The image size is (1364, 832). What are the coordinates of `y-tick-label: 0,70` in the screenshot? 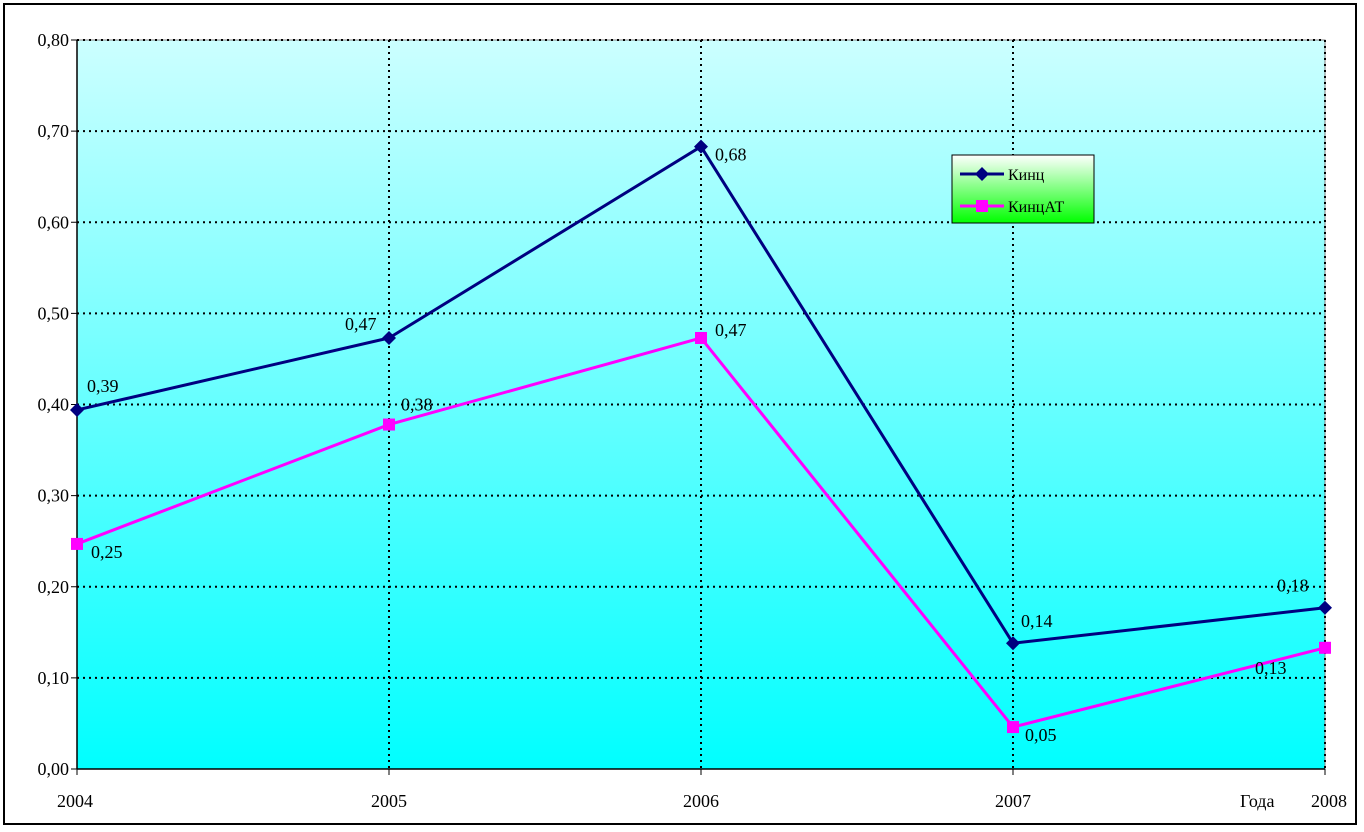 It's located at (54, 131).